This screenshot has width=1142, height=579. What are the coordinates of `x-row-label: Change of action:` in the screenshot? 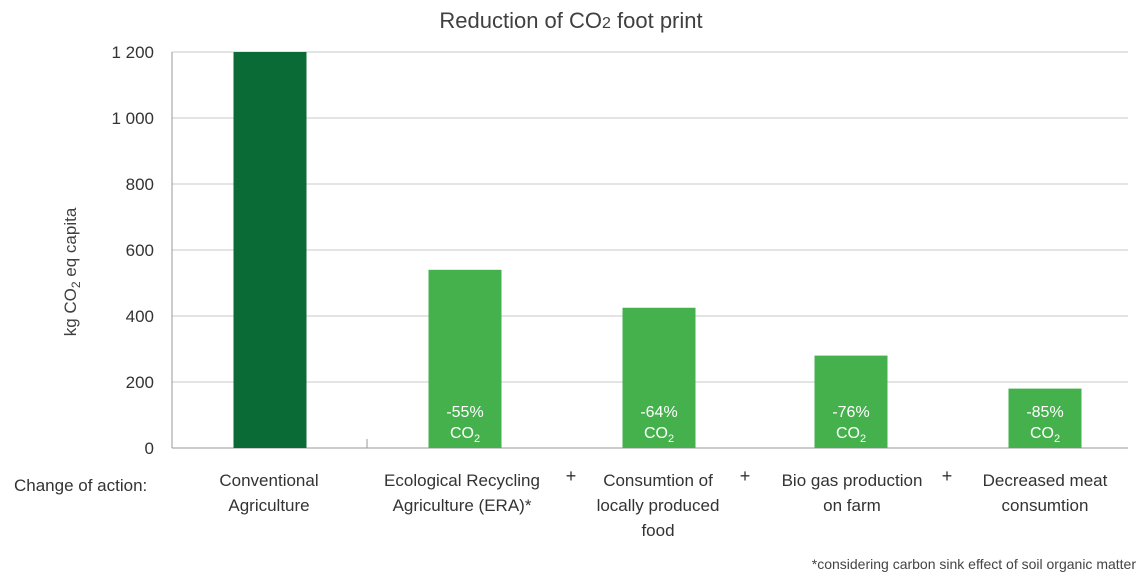 It's located at (81, 485).